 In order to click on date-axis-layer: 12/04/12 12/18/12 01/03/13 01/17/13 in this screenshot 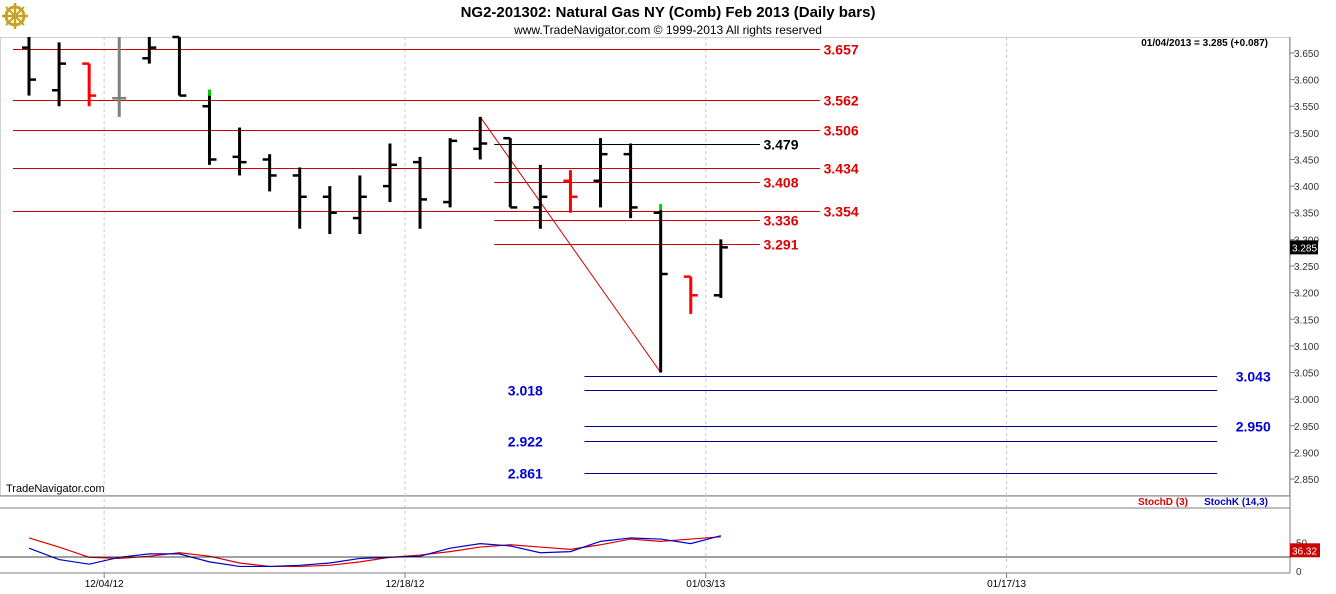, I will do `click(555, 581)`.